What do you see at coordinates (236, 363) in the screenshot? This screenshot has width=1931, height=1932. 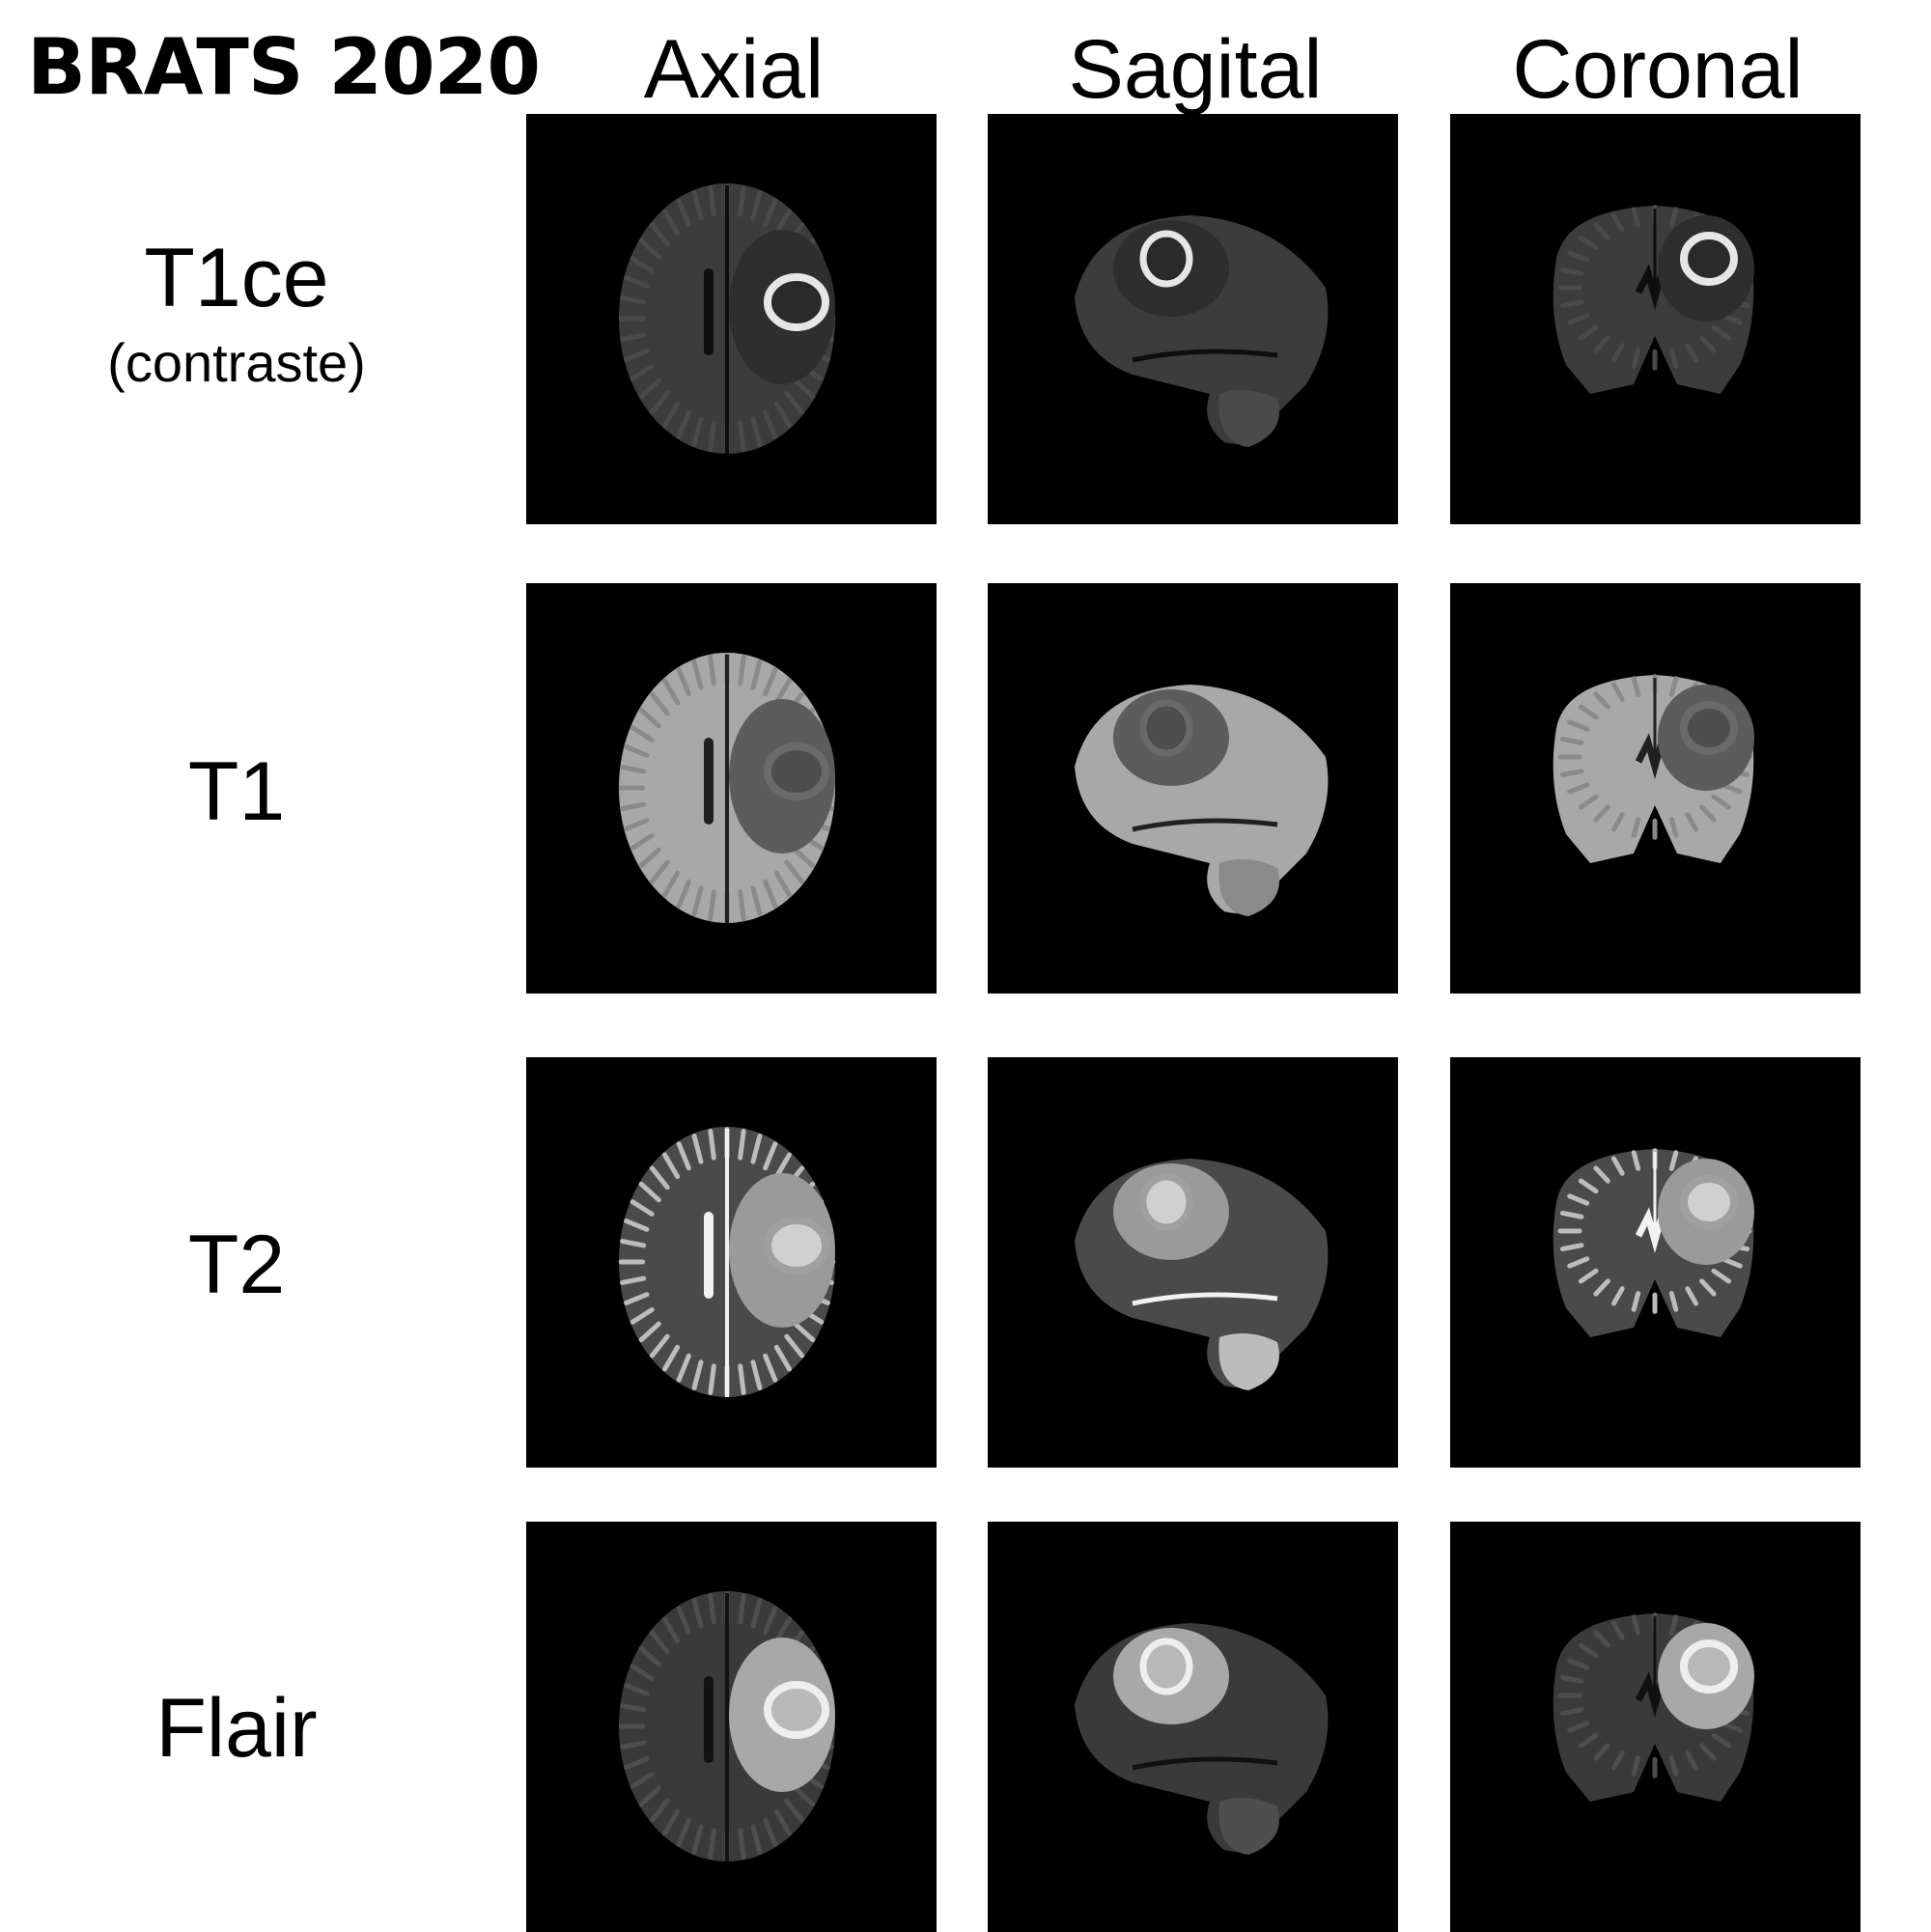 I see `row-label-t1ce-sub: (contraste)` at bounding box center [236, 363].